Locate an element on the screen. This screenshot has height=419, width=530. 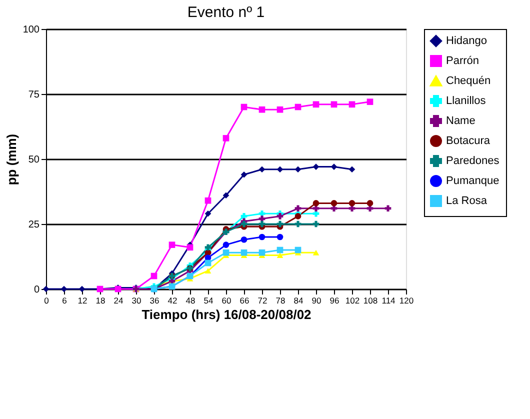
legend-label: Name is located at coordinates (461, 121).